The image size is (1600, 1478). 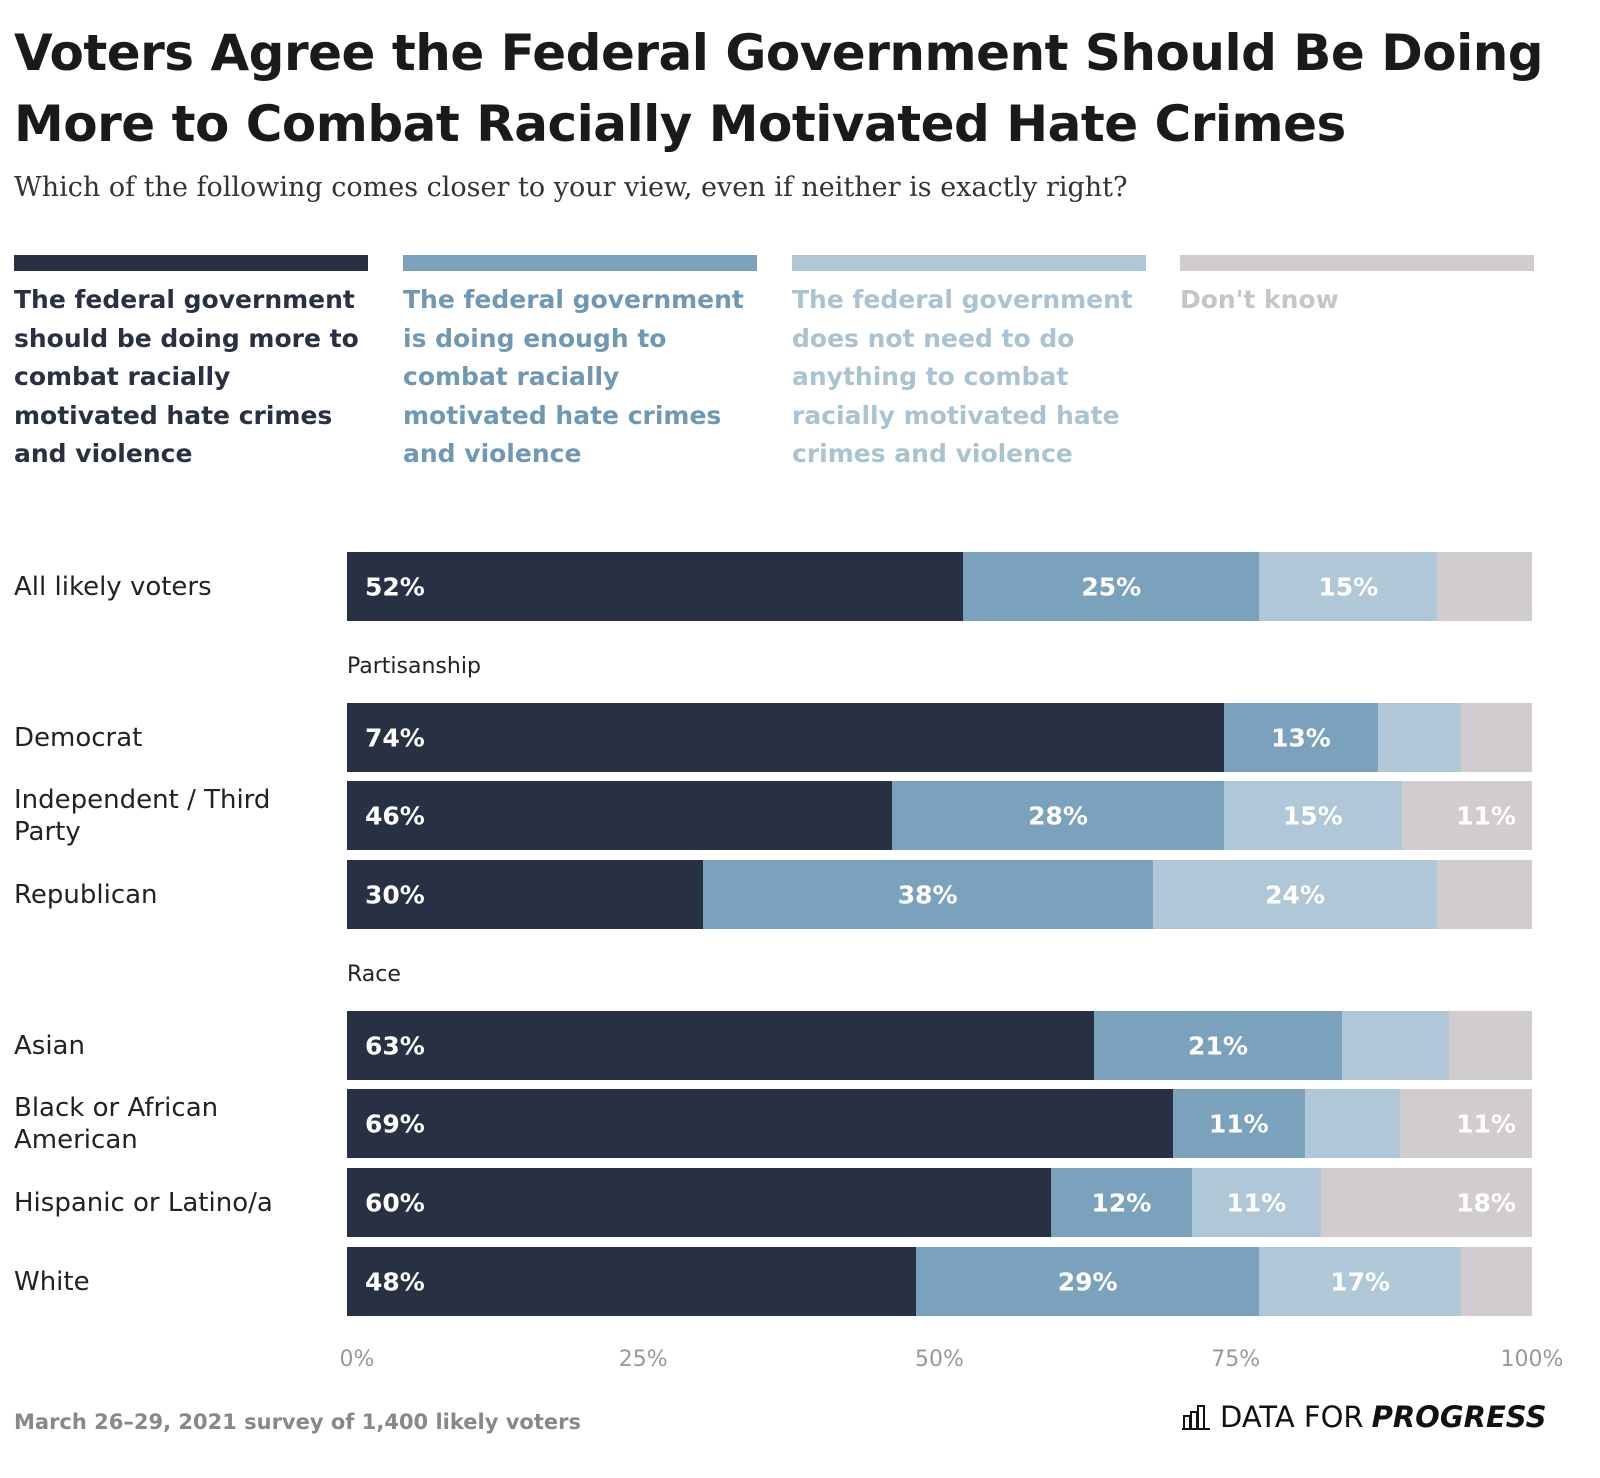 What do you see at coordinates (939, 1359) in the screenshot?
I see `x-tick-label: 50%` at bounding box center [939, 1359].